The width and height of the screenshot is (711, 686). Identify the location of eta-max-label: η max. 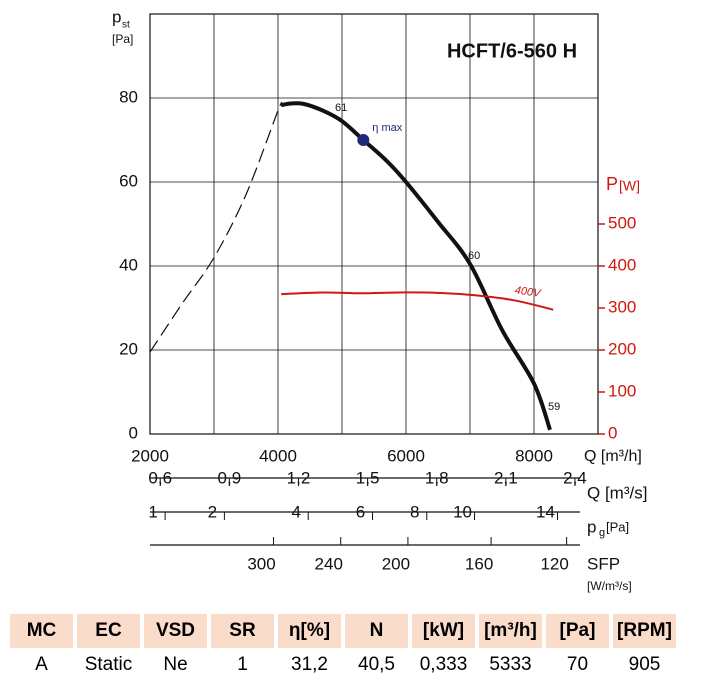
(387, 128).